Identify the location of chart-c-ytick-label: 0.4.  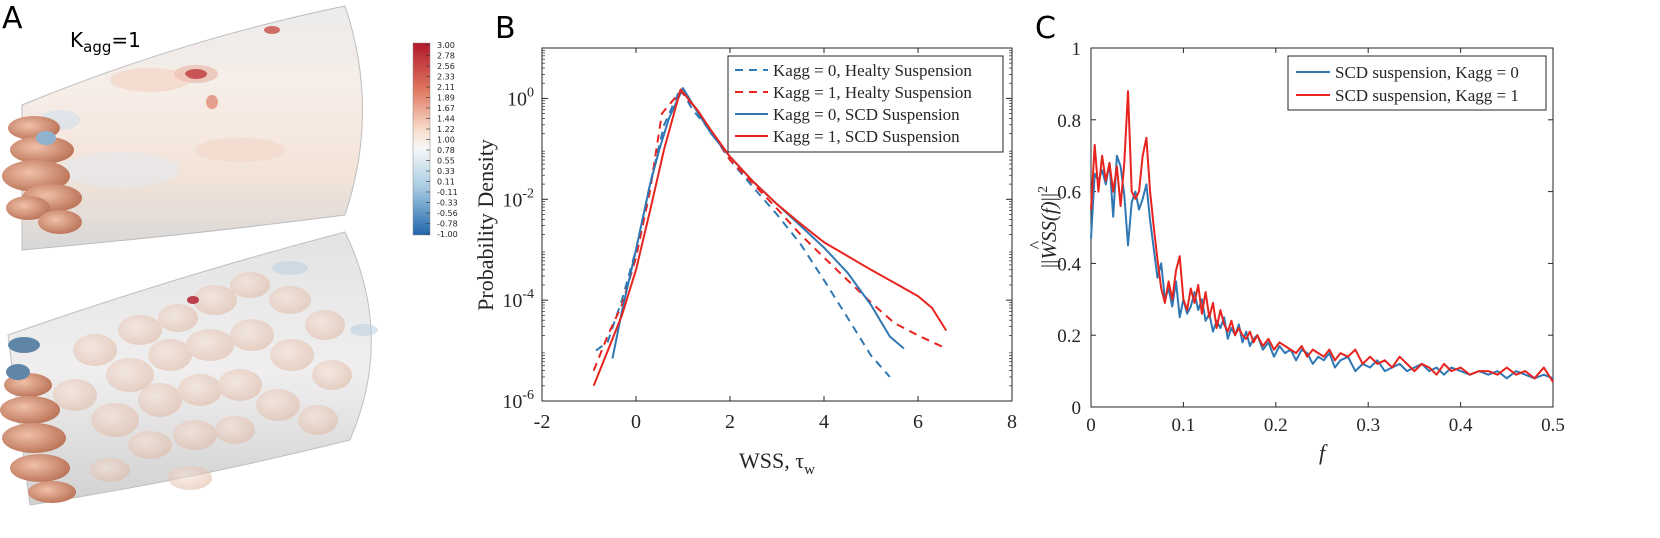
(1069, 264).